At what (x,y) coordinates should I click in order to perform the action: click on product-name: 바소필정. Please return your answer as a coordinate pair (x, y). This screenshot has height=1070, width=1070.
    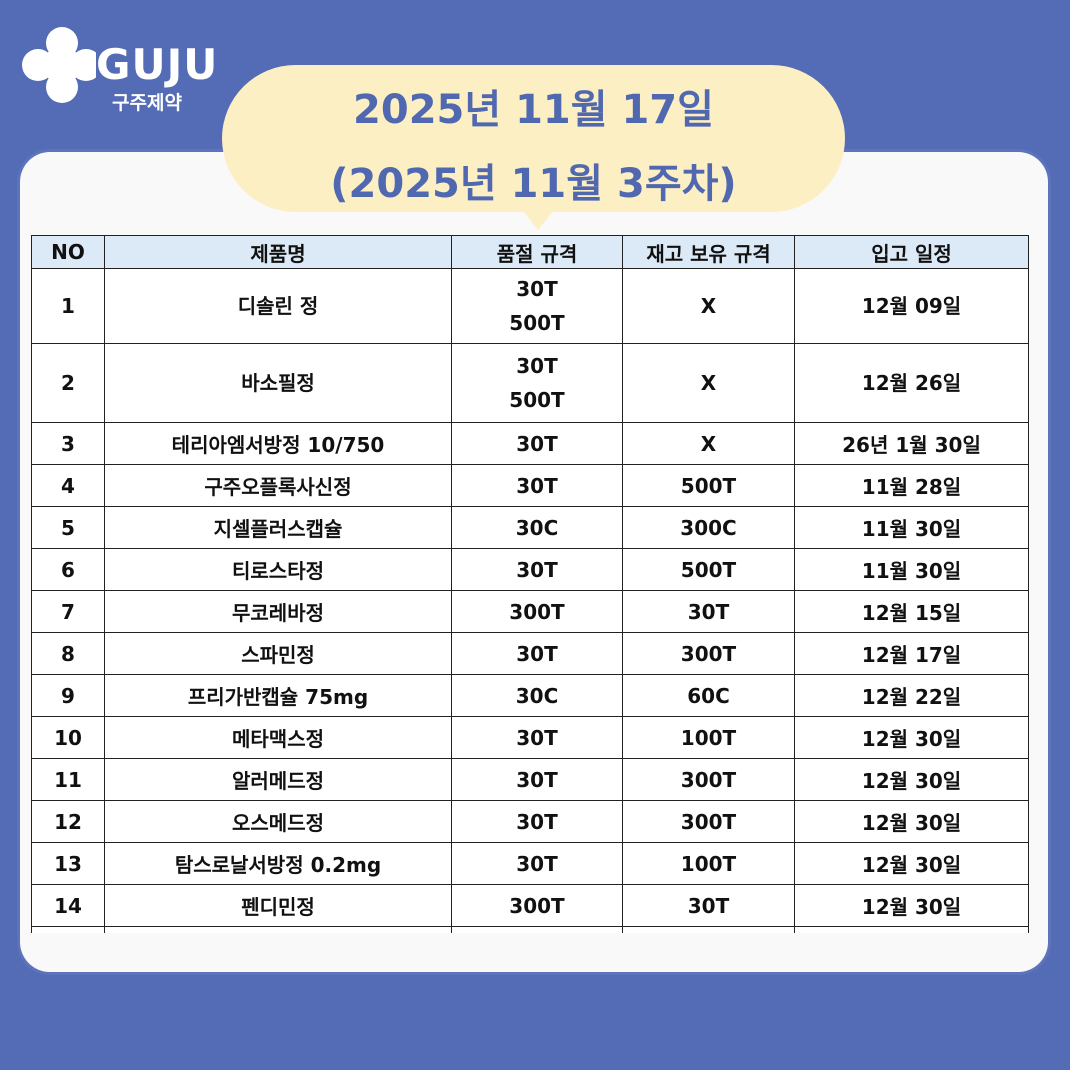
    Looking at the image, I should click on (278, 383).